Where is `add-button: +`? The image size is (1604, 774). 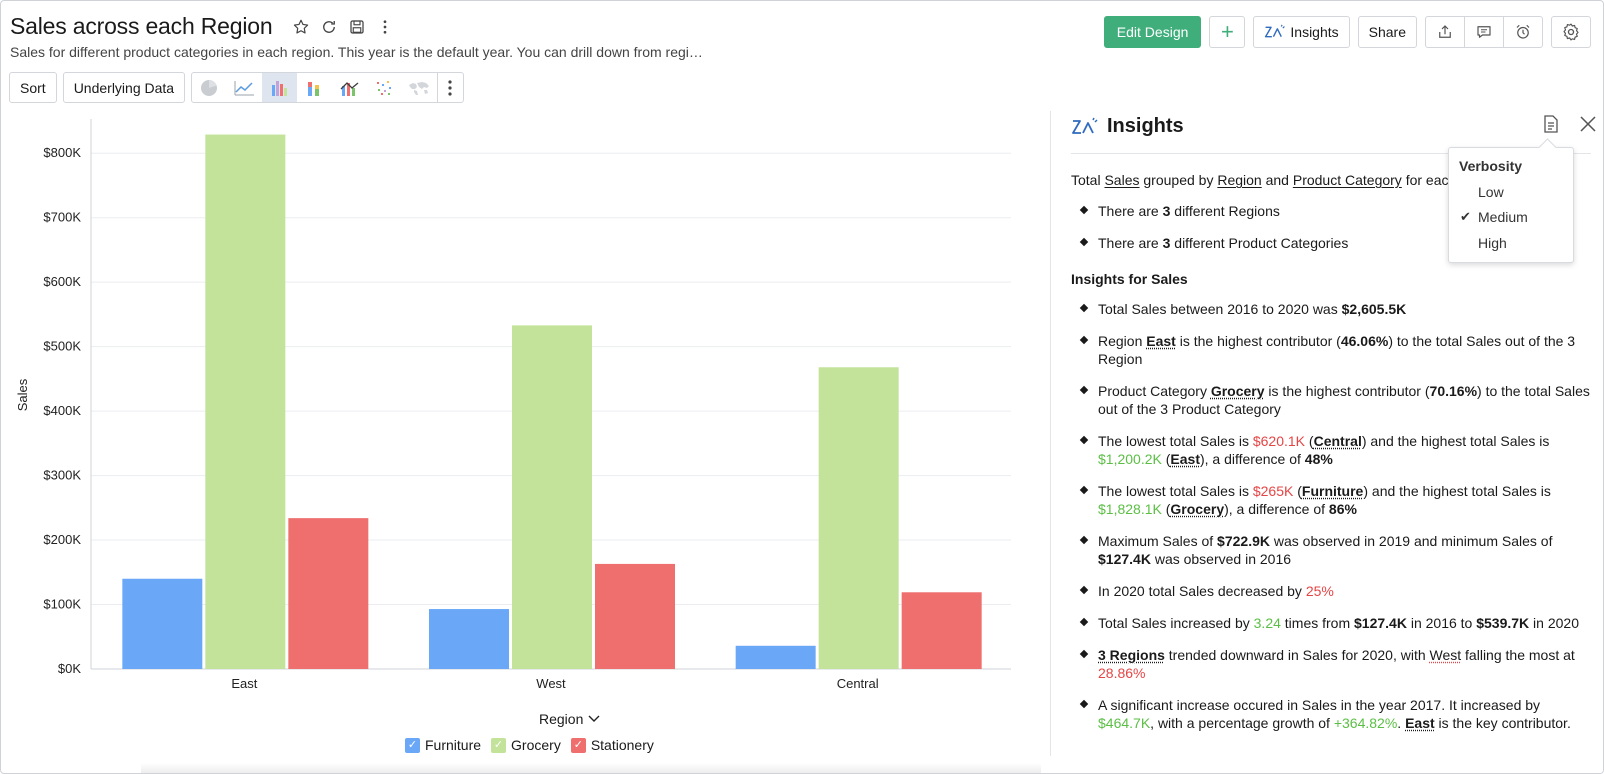 add-button: + is located at coordinates (1227, 32).